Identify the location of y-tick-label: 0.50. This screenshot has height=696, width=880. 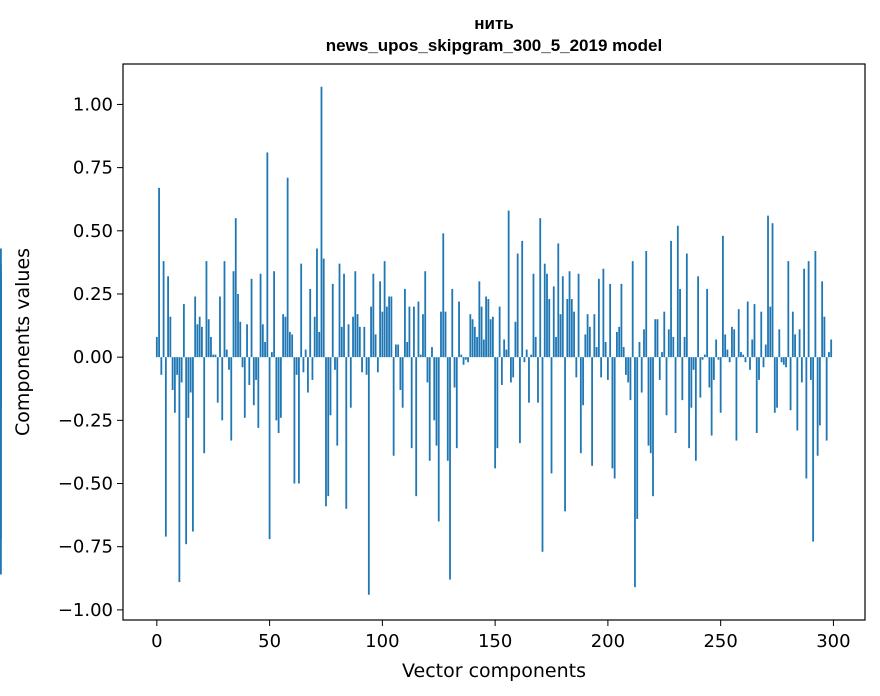
(93, 231).